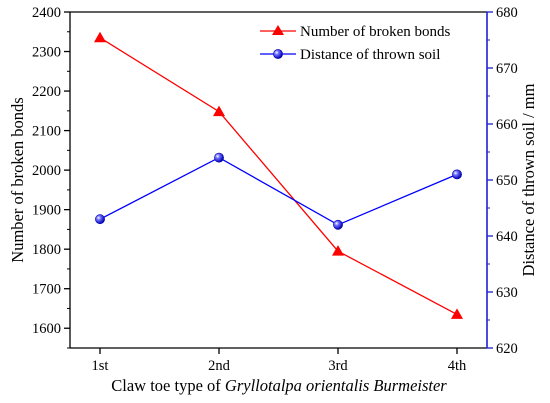 The height and width of the screenshot is (403, 550). What do you see at coordinates (46, 53) in the screenshot?
I see `left-tick-label: 2300` at bounding box center [46, 53].